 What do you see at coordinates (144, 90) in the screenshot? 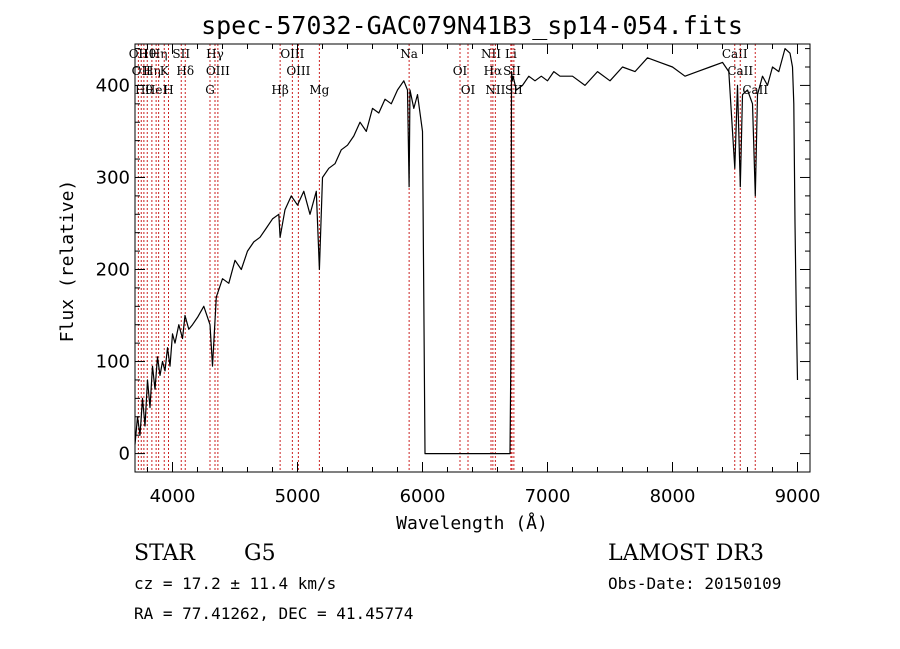
I see `reference-line-label: Hθ` at bounding box center [144, 90].